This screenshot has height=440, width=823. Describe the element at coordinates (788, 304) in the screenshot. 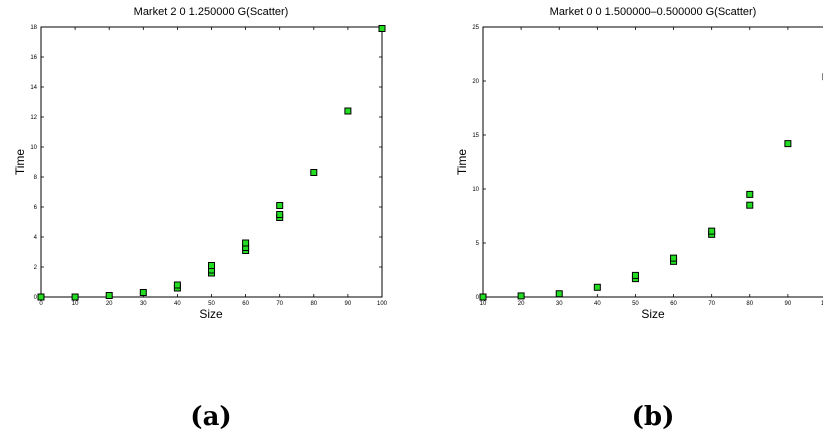

I see `chart-b-xtick-label: 90` at that location.